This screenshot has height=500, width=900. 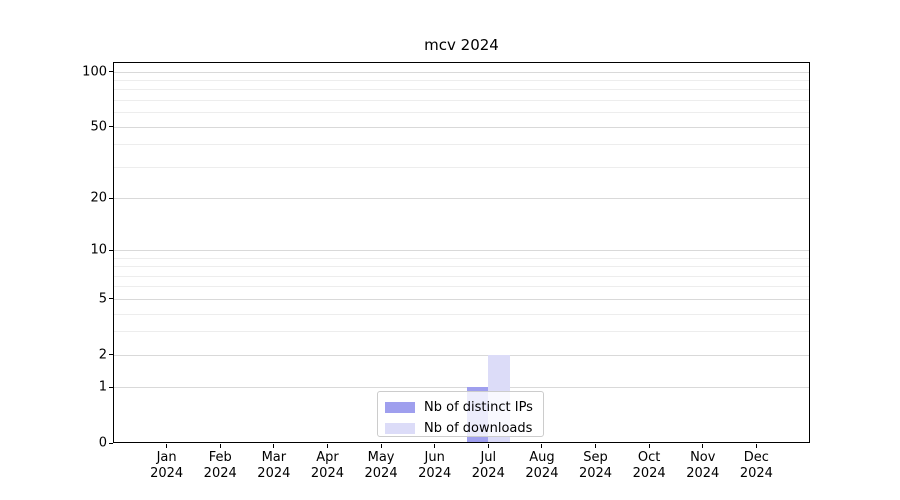 I want to click on legend-entry-distinct-ips: Nb of distinct IPs, so click(x=460, y=407).